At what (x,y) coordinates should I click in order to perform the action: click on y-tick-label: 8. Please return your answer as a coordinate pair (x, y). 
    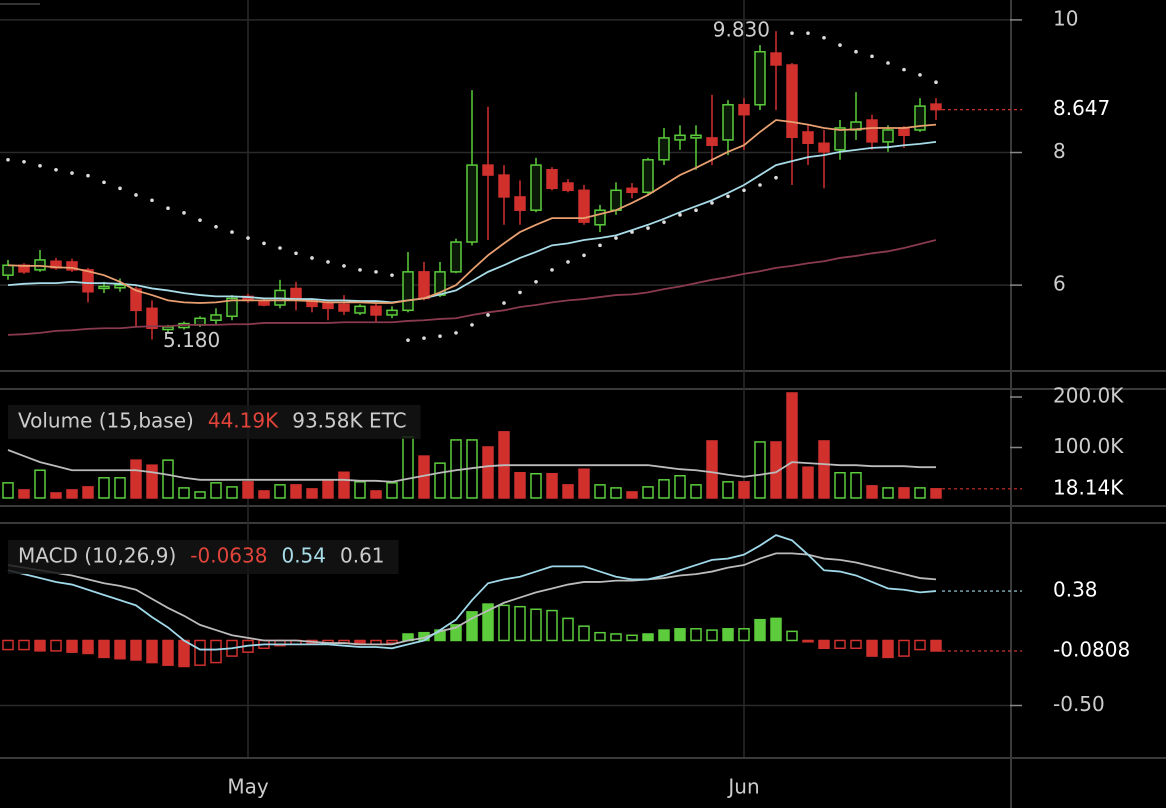
    Looking at the image, I should click on (1059, 151).